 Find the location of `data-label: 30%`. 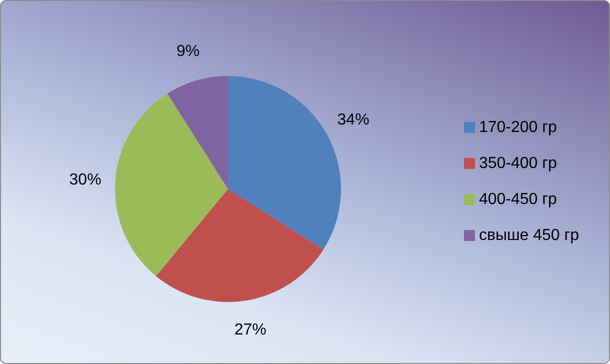

data-label: 30% is located at coordinates (85, 180).